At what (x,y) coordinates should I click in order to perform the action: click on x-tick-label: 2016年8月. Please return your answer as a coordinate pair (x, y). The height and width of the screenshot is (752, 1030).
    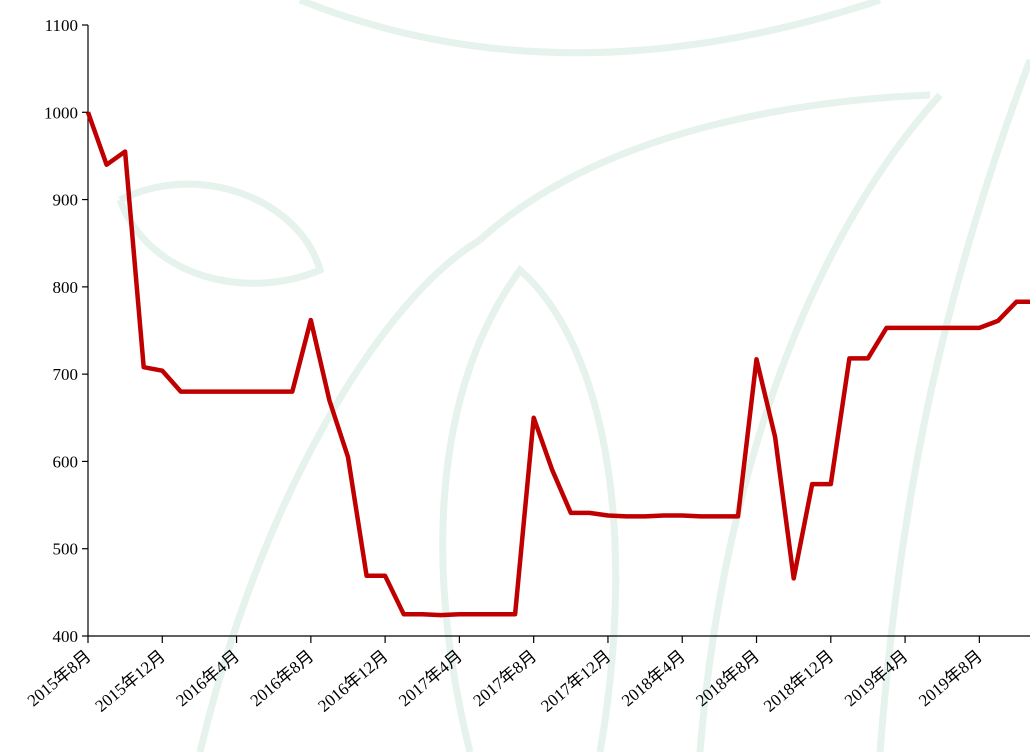
    Looking at the image, I should click on (282, 679).